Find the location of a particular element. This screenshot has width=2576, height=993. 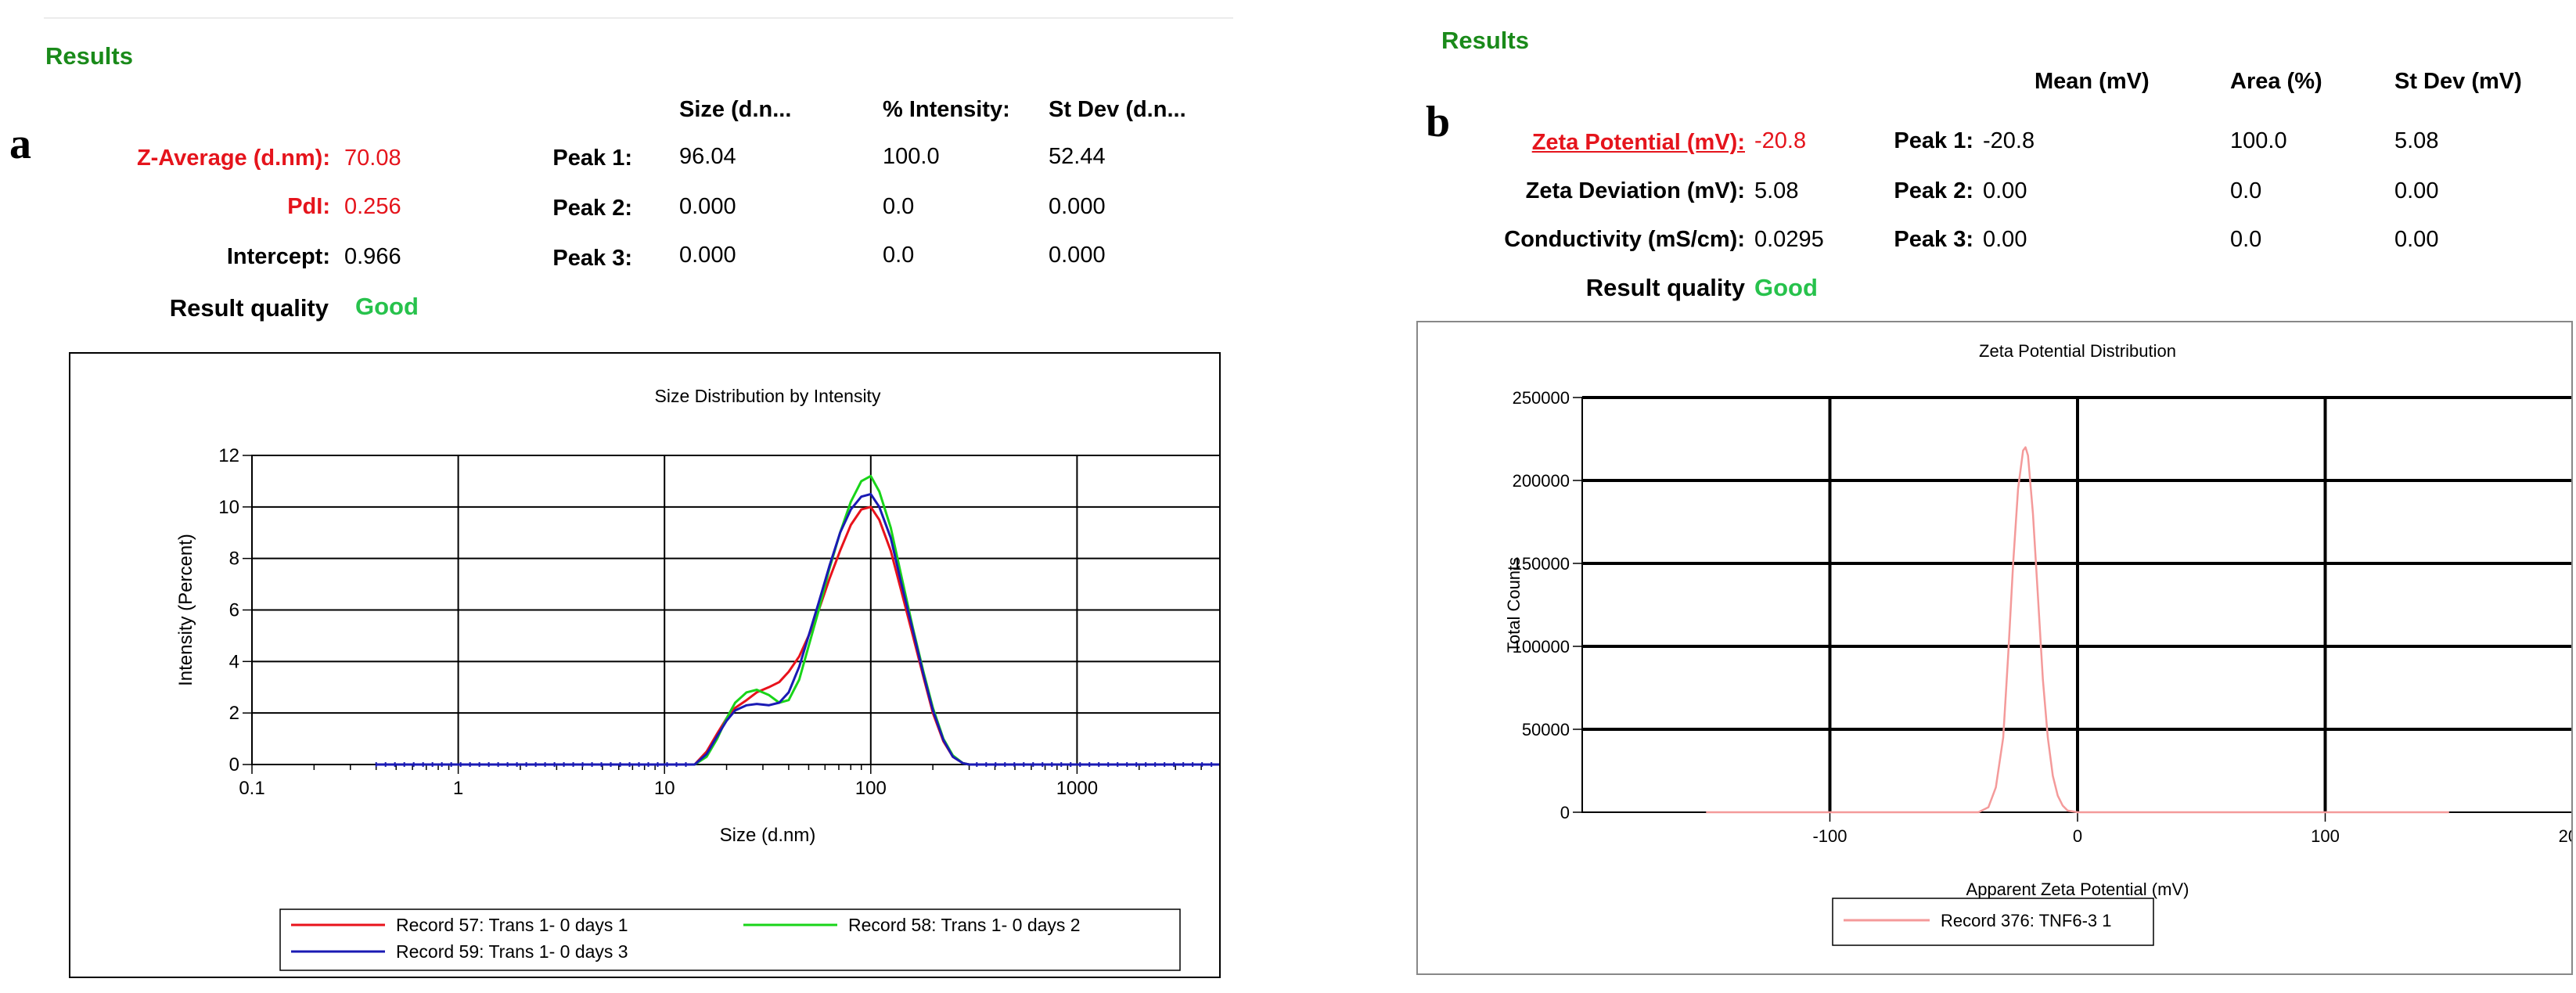

x-tick-label: 200 is located at coordinates (2565, 836).